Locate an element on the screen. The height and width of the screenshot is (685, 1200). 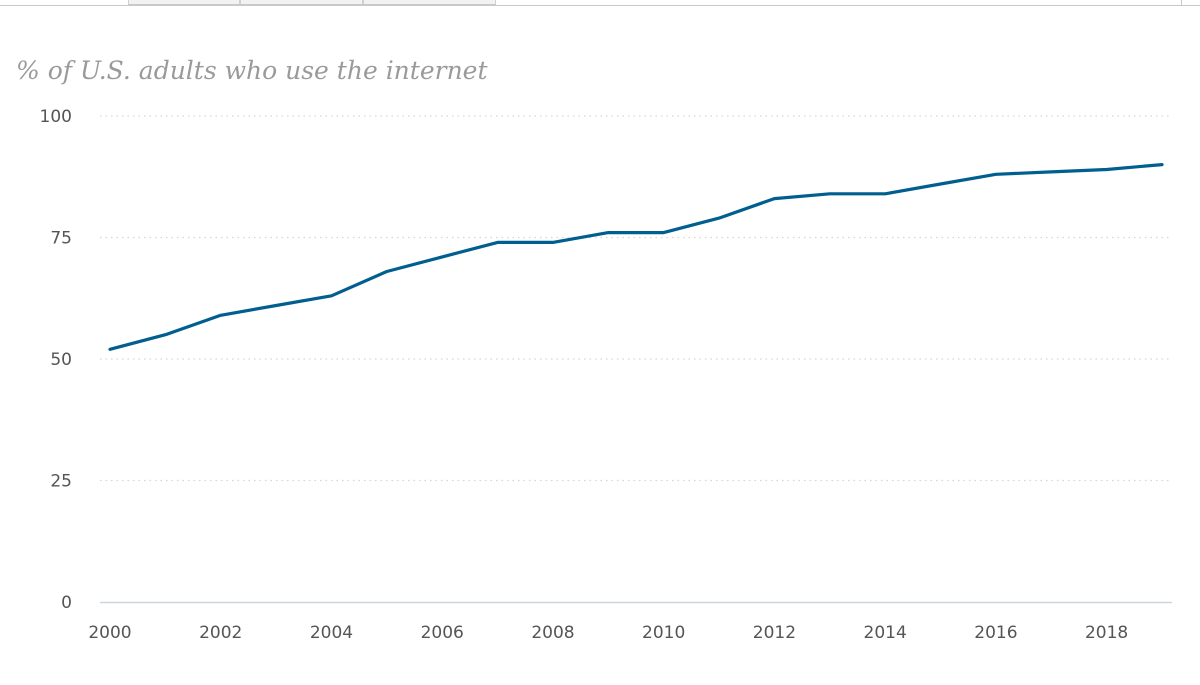
y-tick-label: 75 is located at coordinates (61, 239).